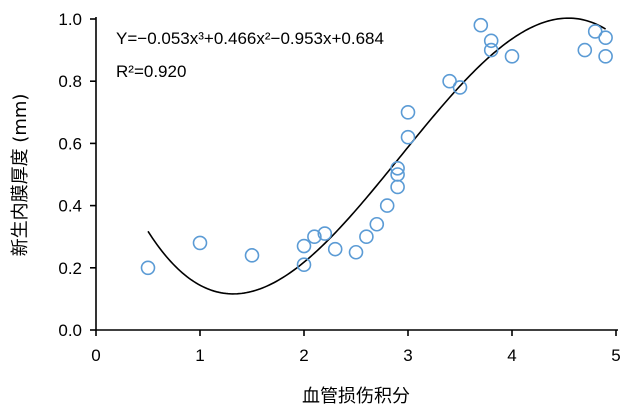  Describe the element at coordinates (250, 38) in the screenshot. I see `equation-label: Y=−0.053x³+0.466x²−0.953x+0.684` at that location.